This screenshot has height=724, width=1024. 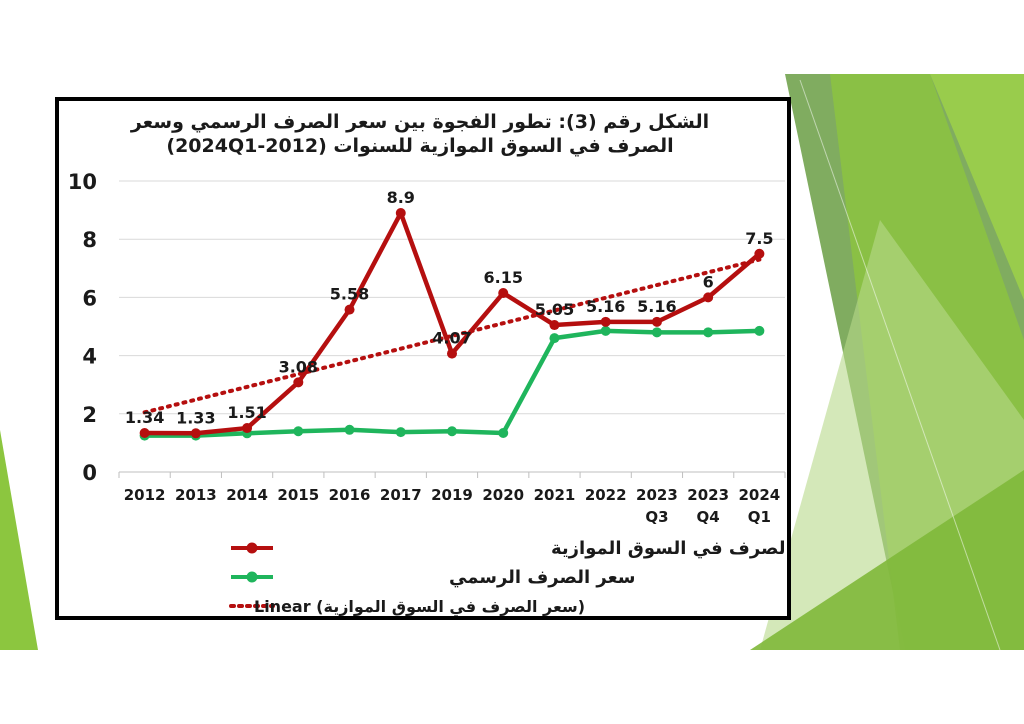 I want to click on legend-item-official: سعر الصرف الرسمي, so click(x=433, y=577).